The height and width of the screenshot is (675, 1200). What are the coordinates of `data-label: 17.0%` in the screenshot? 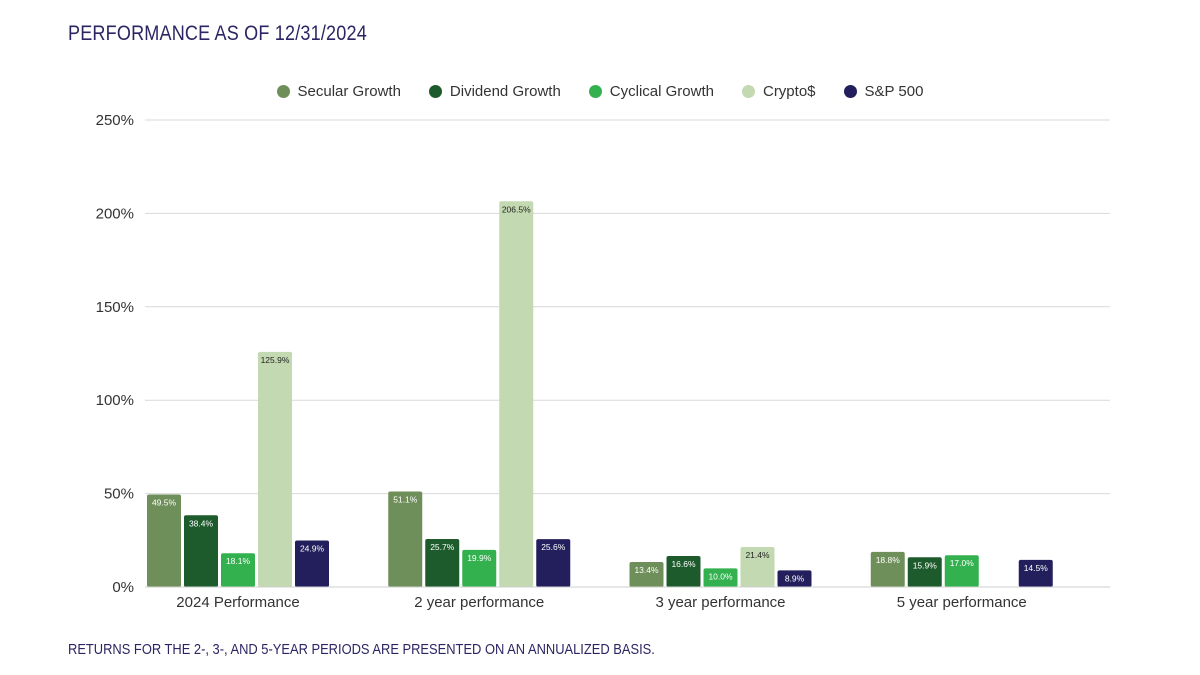 It's located at (962, 563).